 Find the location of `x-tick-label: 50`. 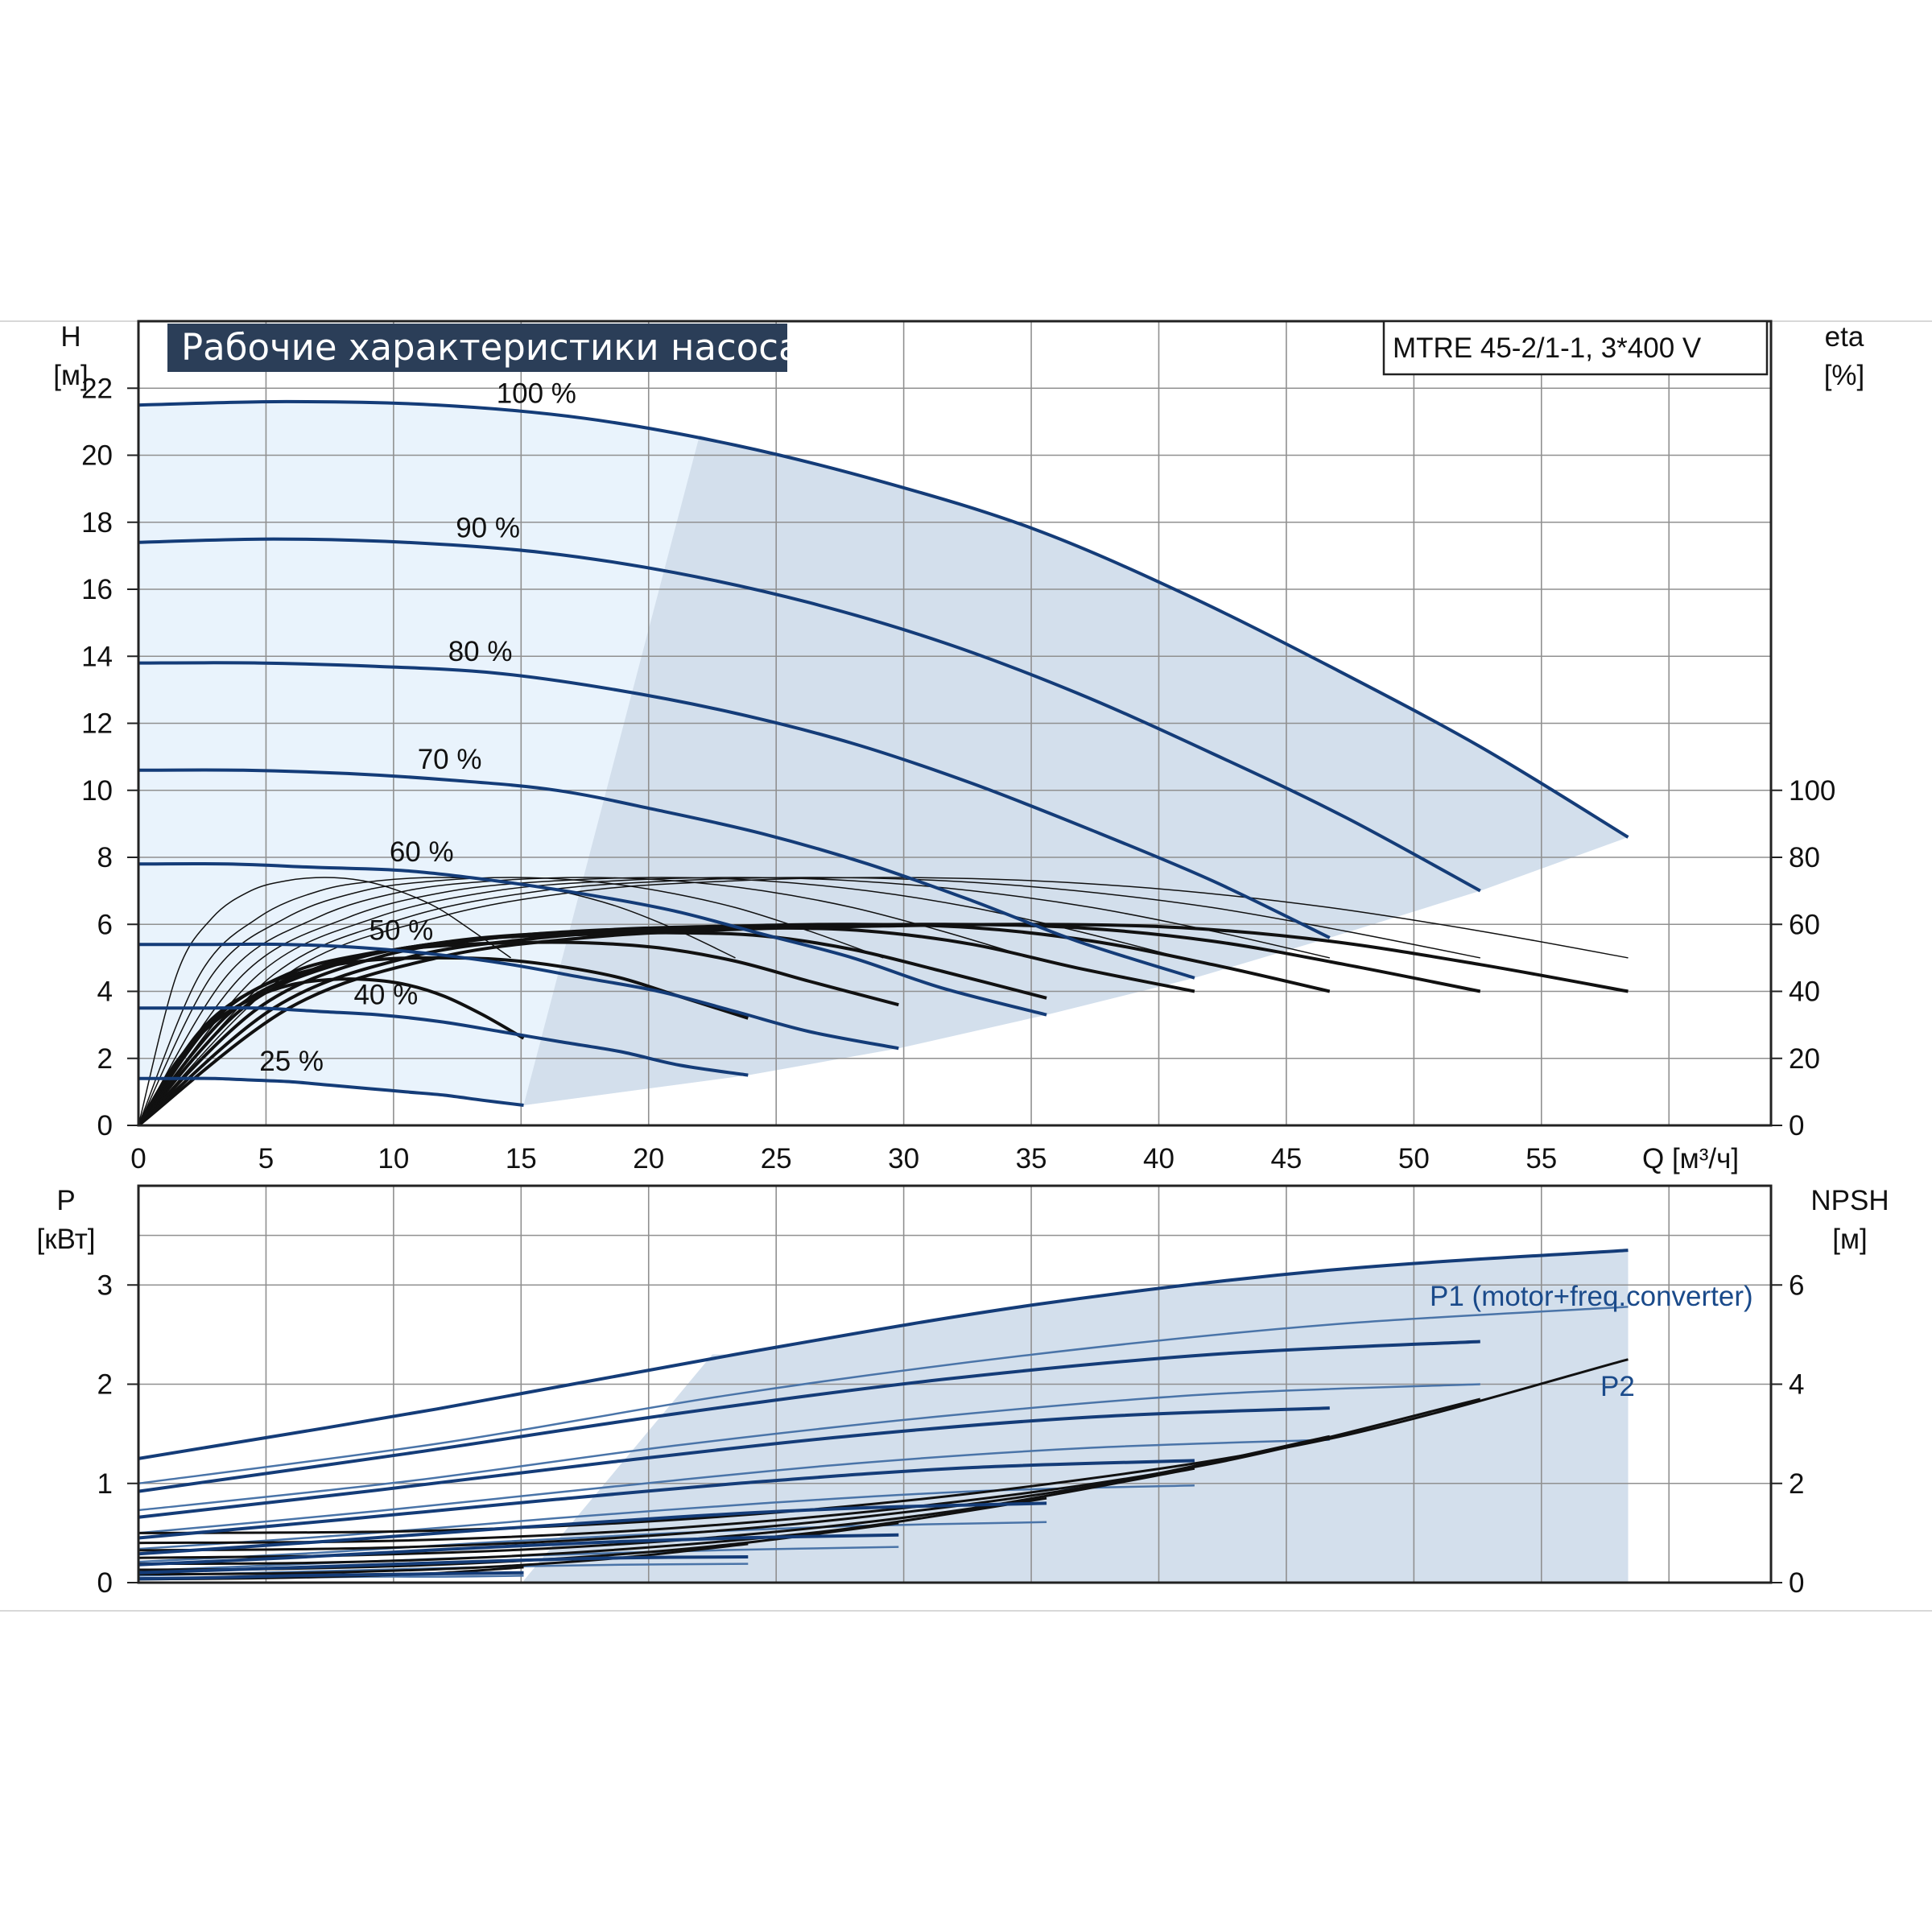

x-tick-label: 50 is located at coordinates (1414, 1158).